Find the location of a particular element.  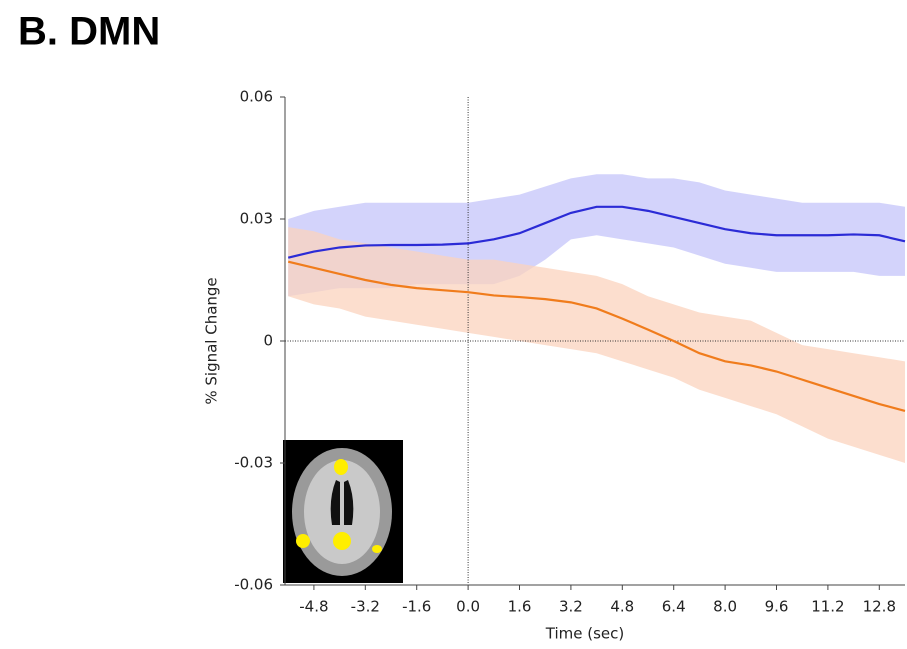

x-tick-label: 11.2 is located at coordinates (827, 607).